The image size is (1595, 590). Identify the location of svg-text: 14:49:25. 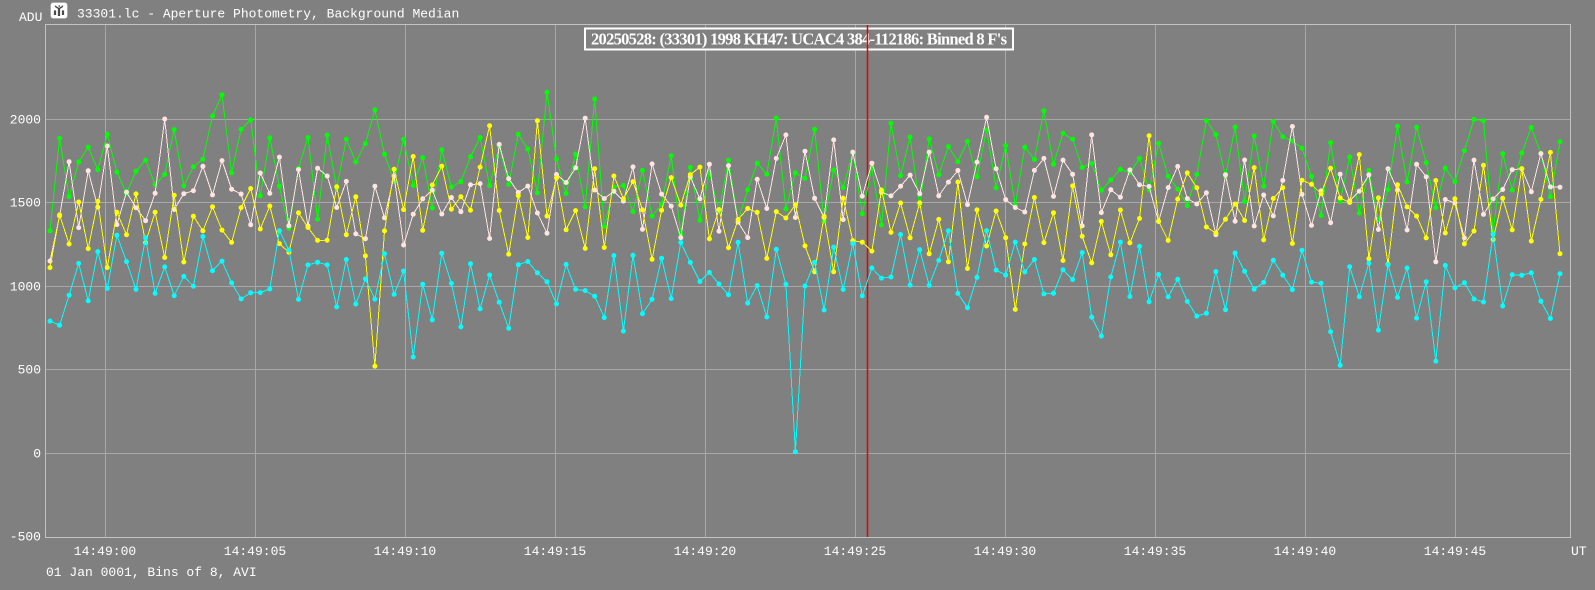
(855, 551).